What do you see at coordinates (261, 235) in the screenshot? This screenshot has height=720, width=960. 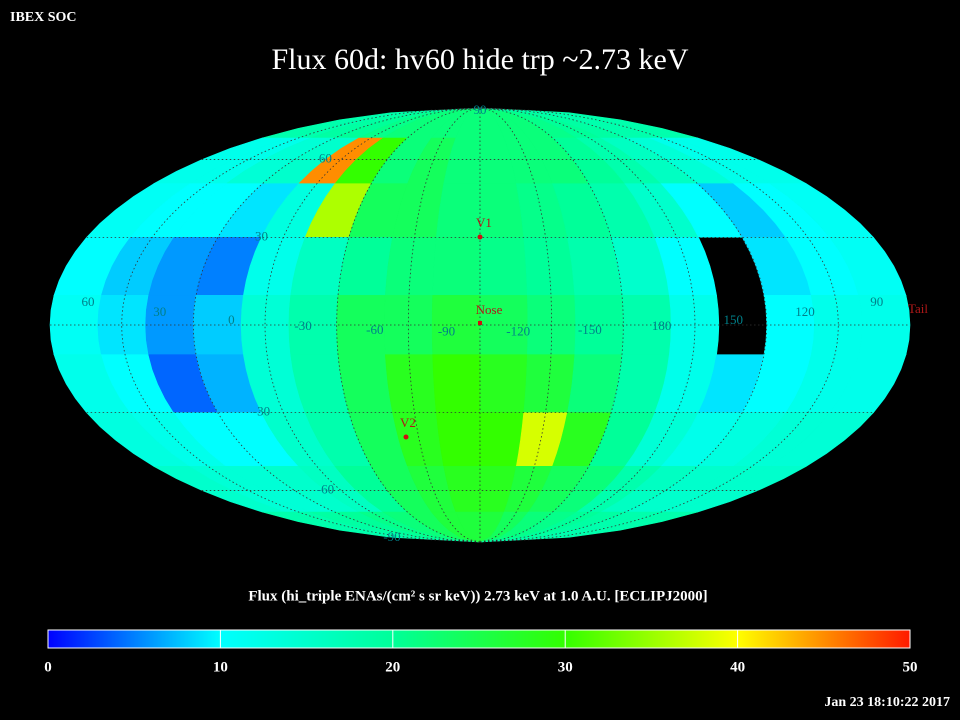 I see `y-tick-label: 30` at bounding box center [261, 235].